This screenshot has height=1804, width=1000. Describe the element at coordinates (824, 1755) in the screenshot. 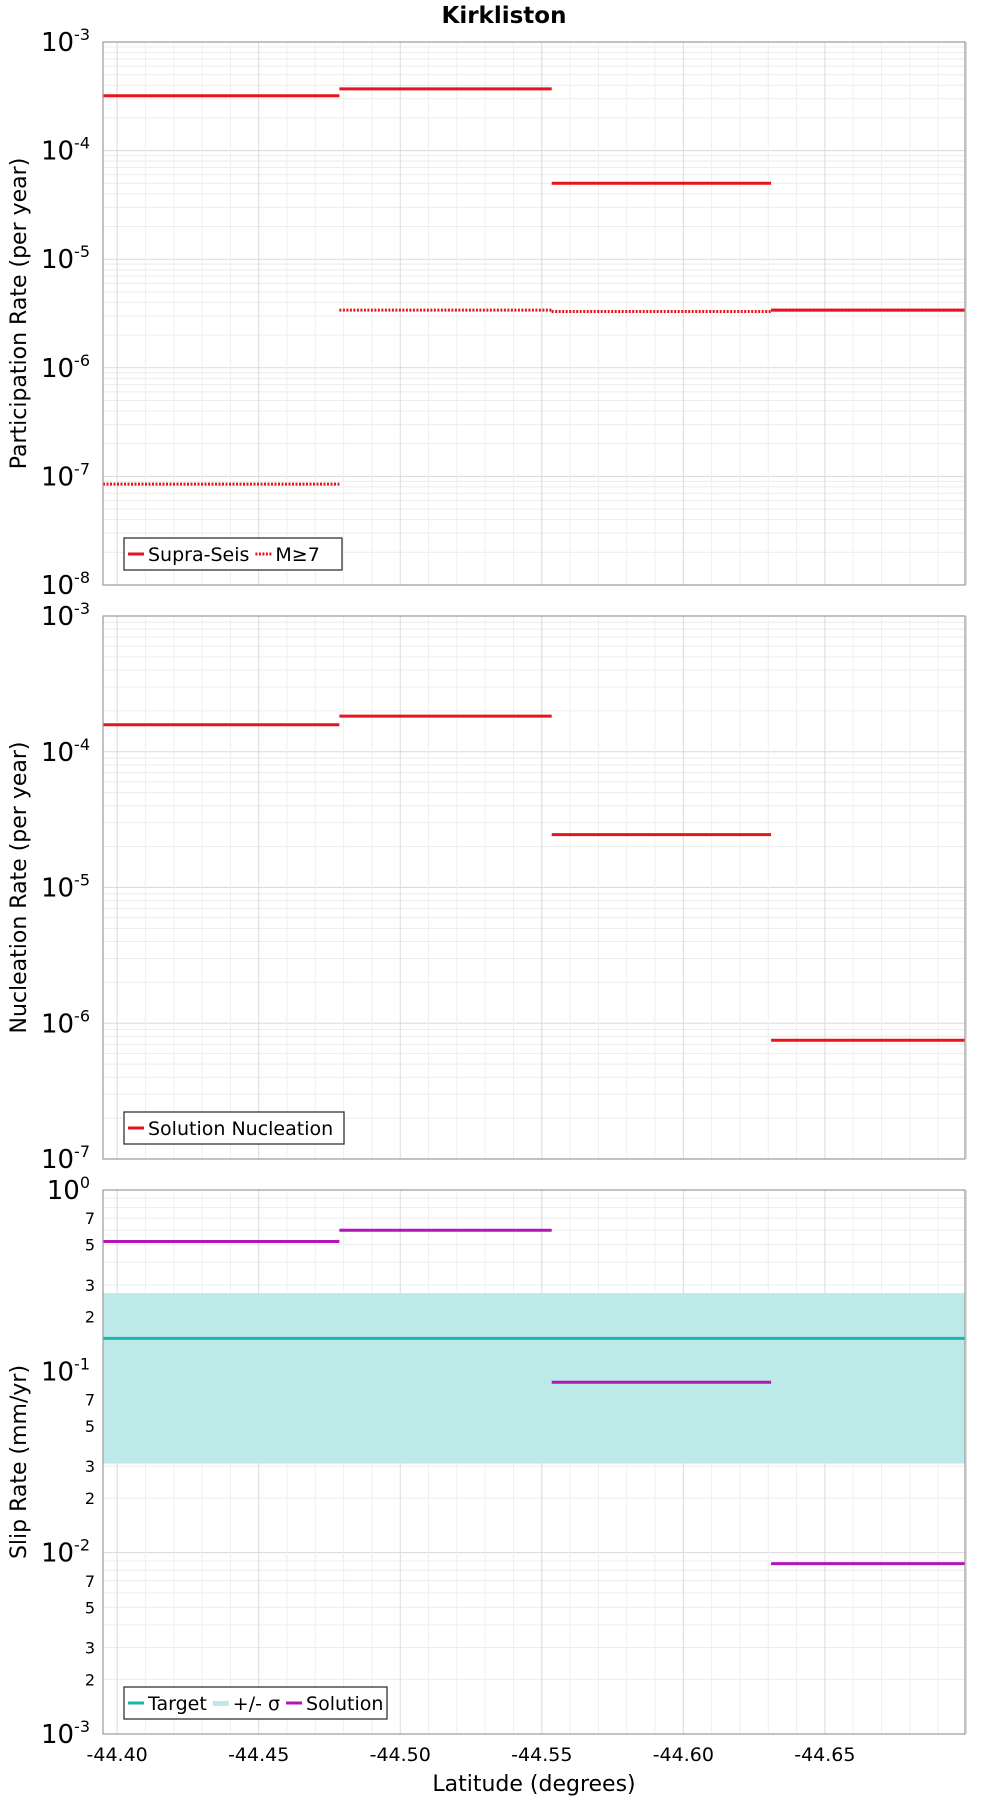

I see `x-tick-label: -44.65` at that location.